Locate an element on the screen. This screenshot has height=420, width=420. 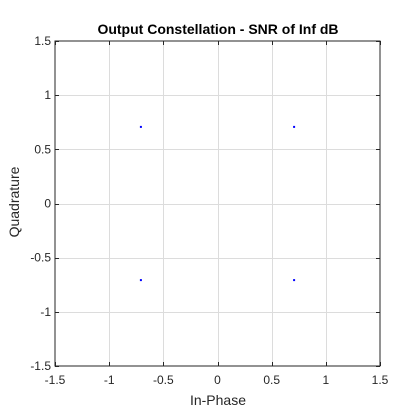
y-axis-label: Quadrature is located at coordinates (14, 201).